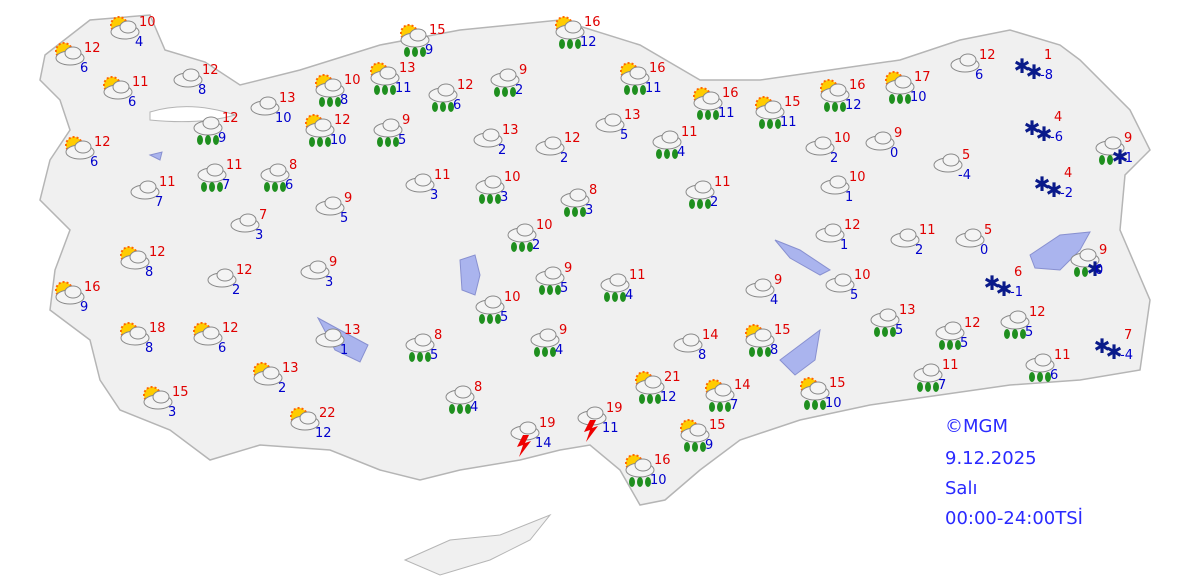 This screenshot has width=1200, height=579. I want to click on max-temp: 10, so click(512, 177).